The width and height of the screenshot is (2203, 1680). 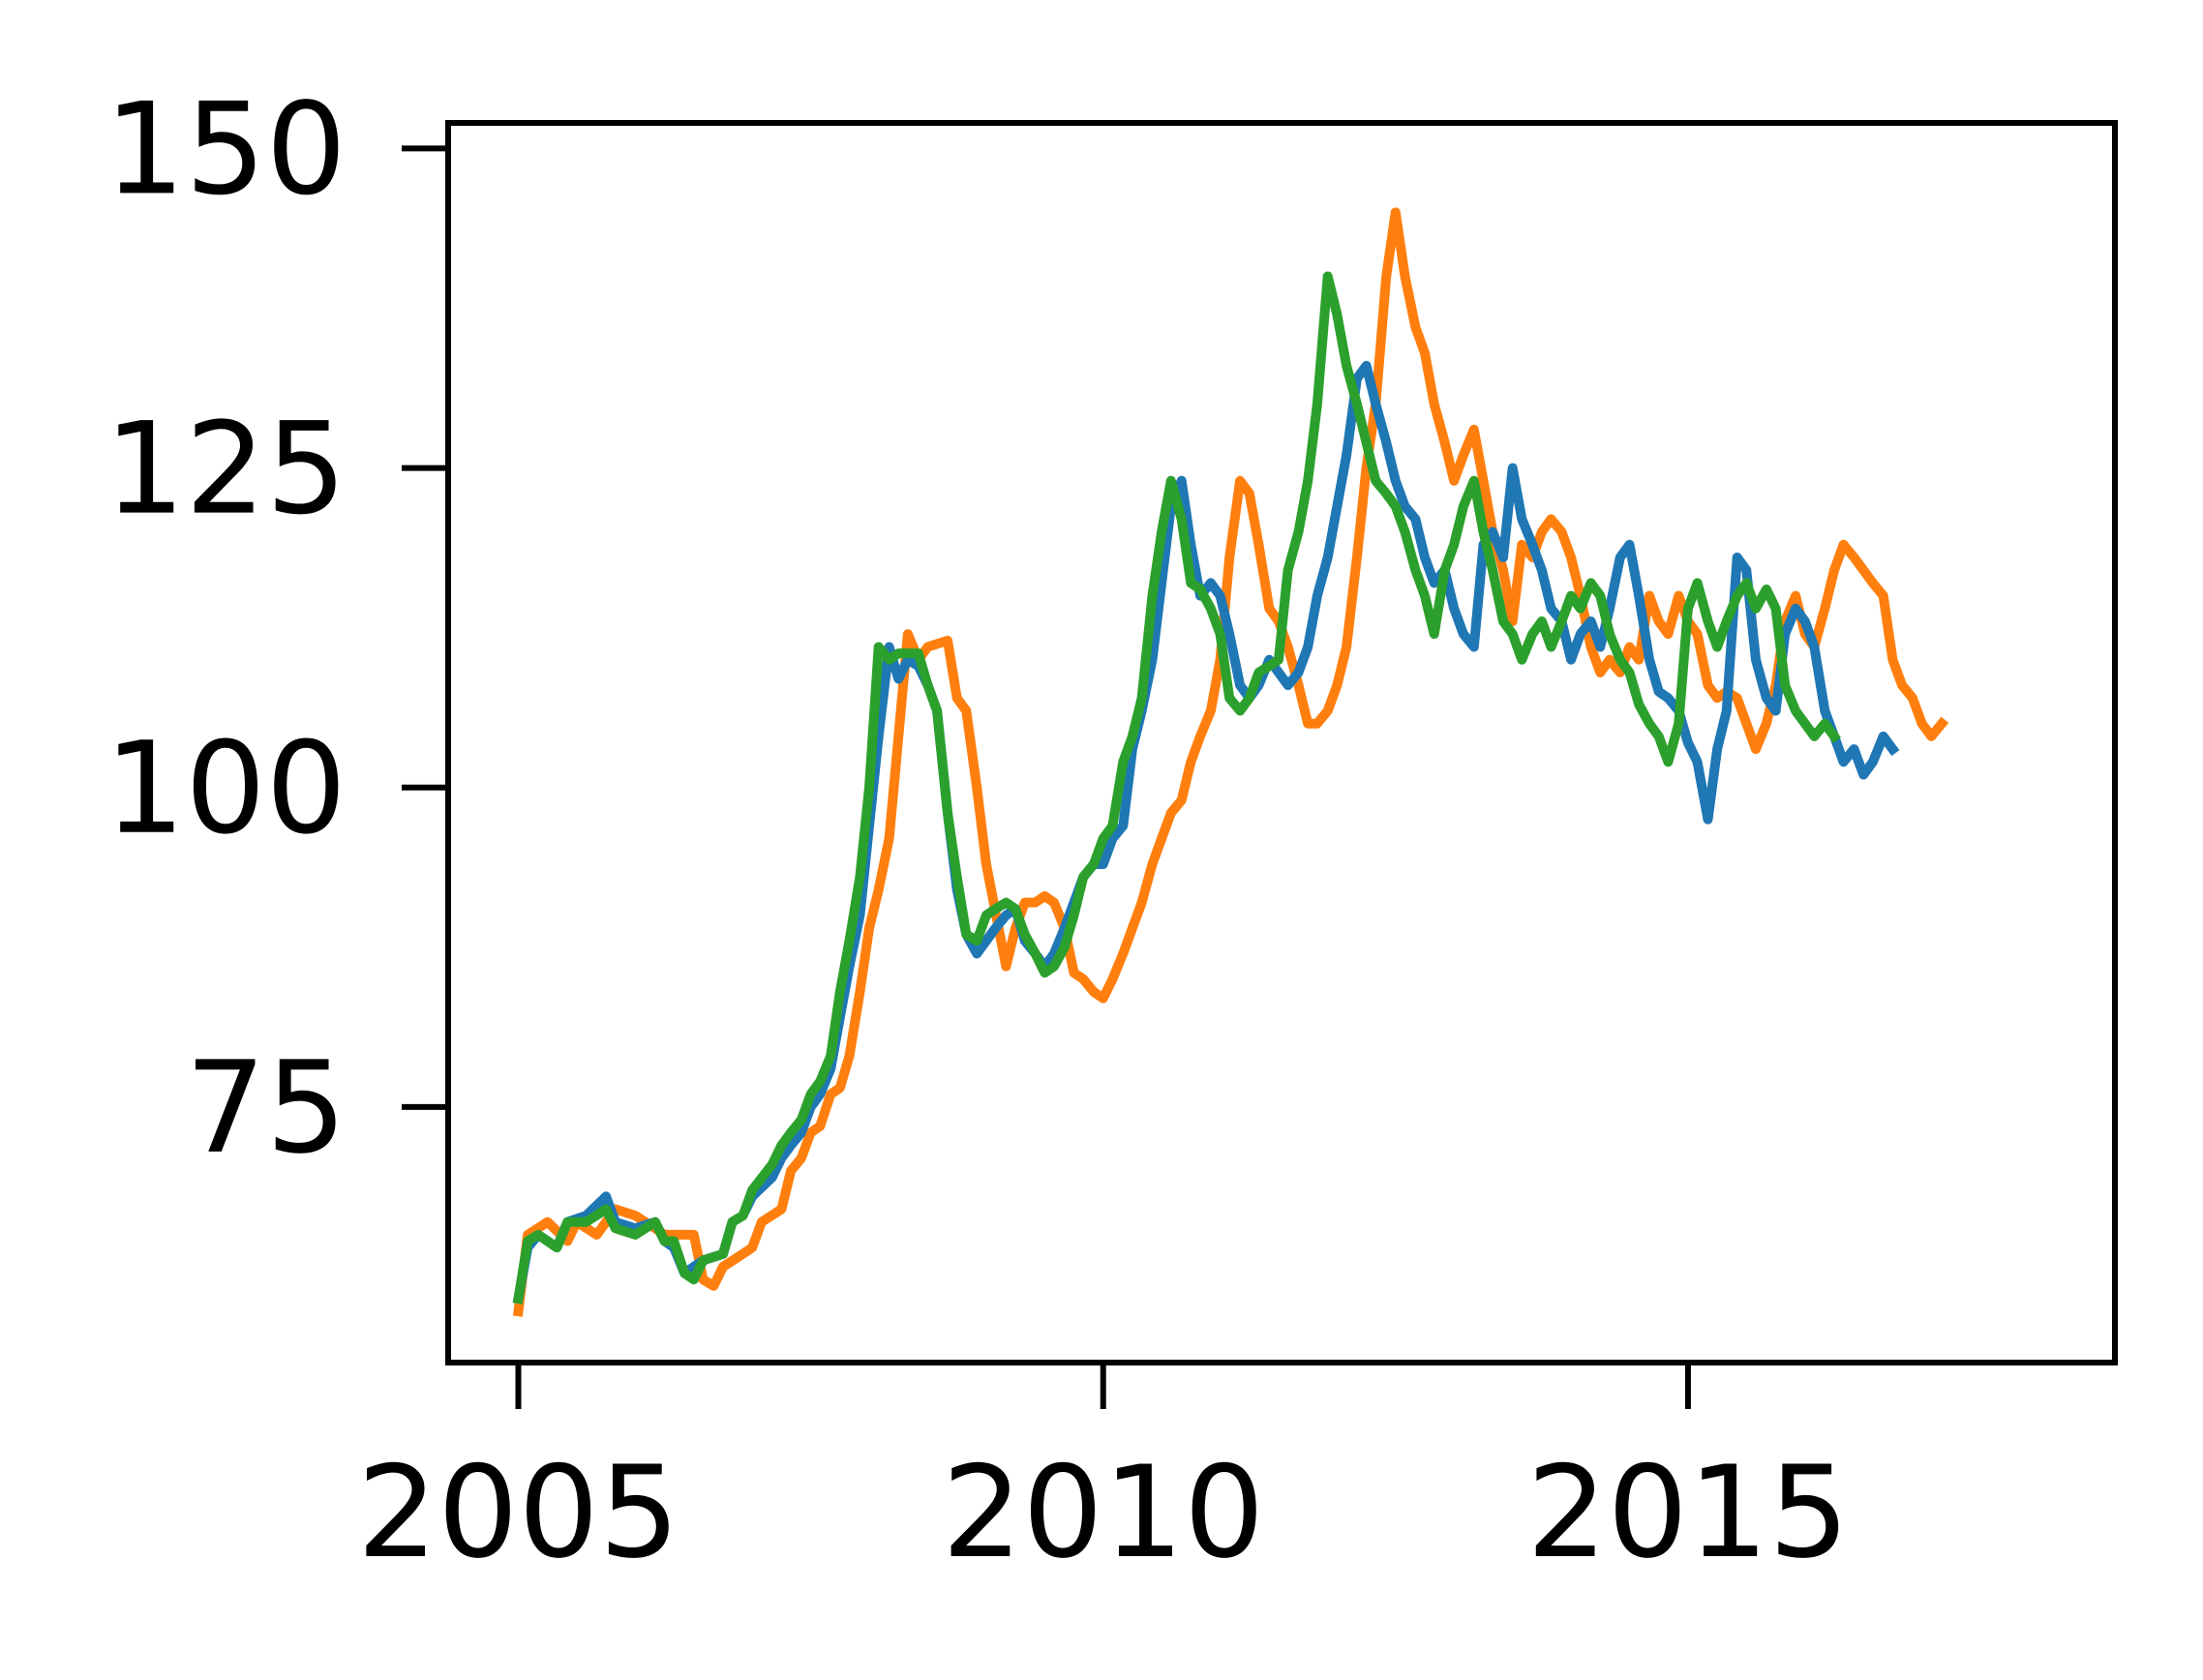 What do you see at coordinates (266, 1108) in the screenshot?
I see `y-tick-label: 75` at bounding box center [266, 1108].